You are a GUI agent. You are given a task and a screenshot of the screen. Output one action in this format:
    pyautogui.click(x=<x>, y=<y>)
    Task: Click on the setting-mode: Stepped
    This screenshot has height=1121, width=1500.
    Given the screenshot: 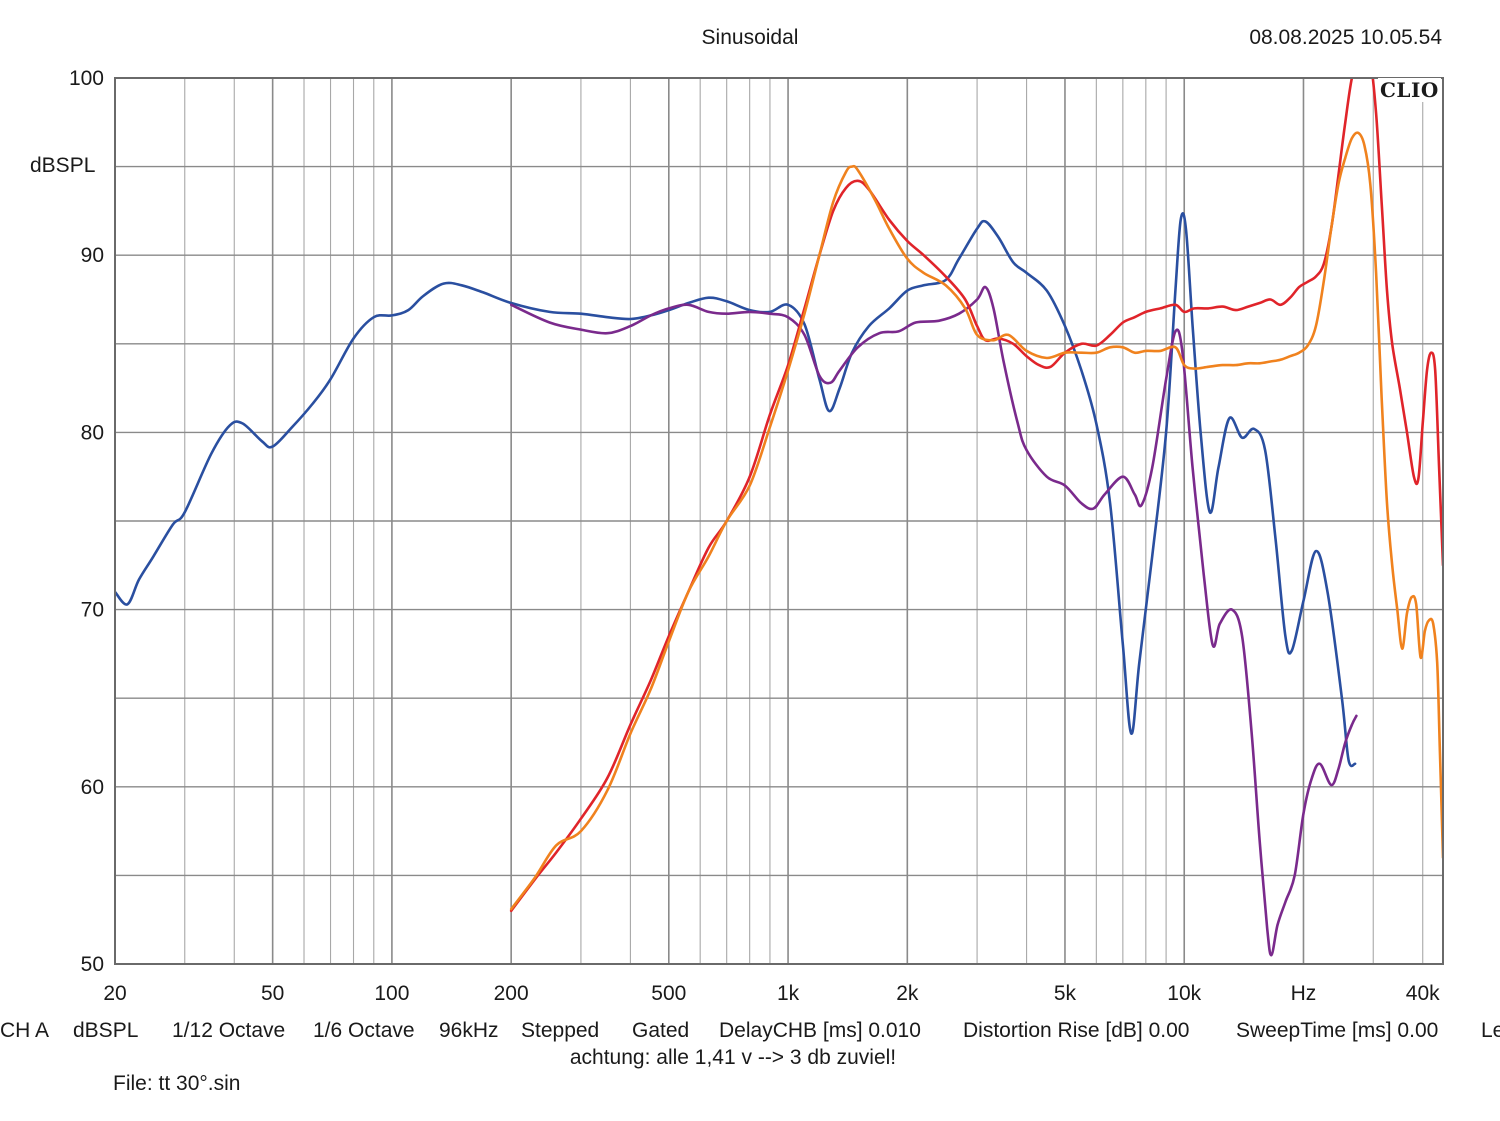 What is the action you would take?
    pyautogui.click(x=560, y=1030)
    